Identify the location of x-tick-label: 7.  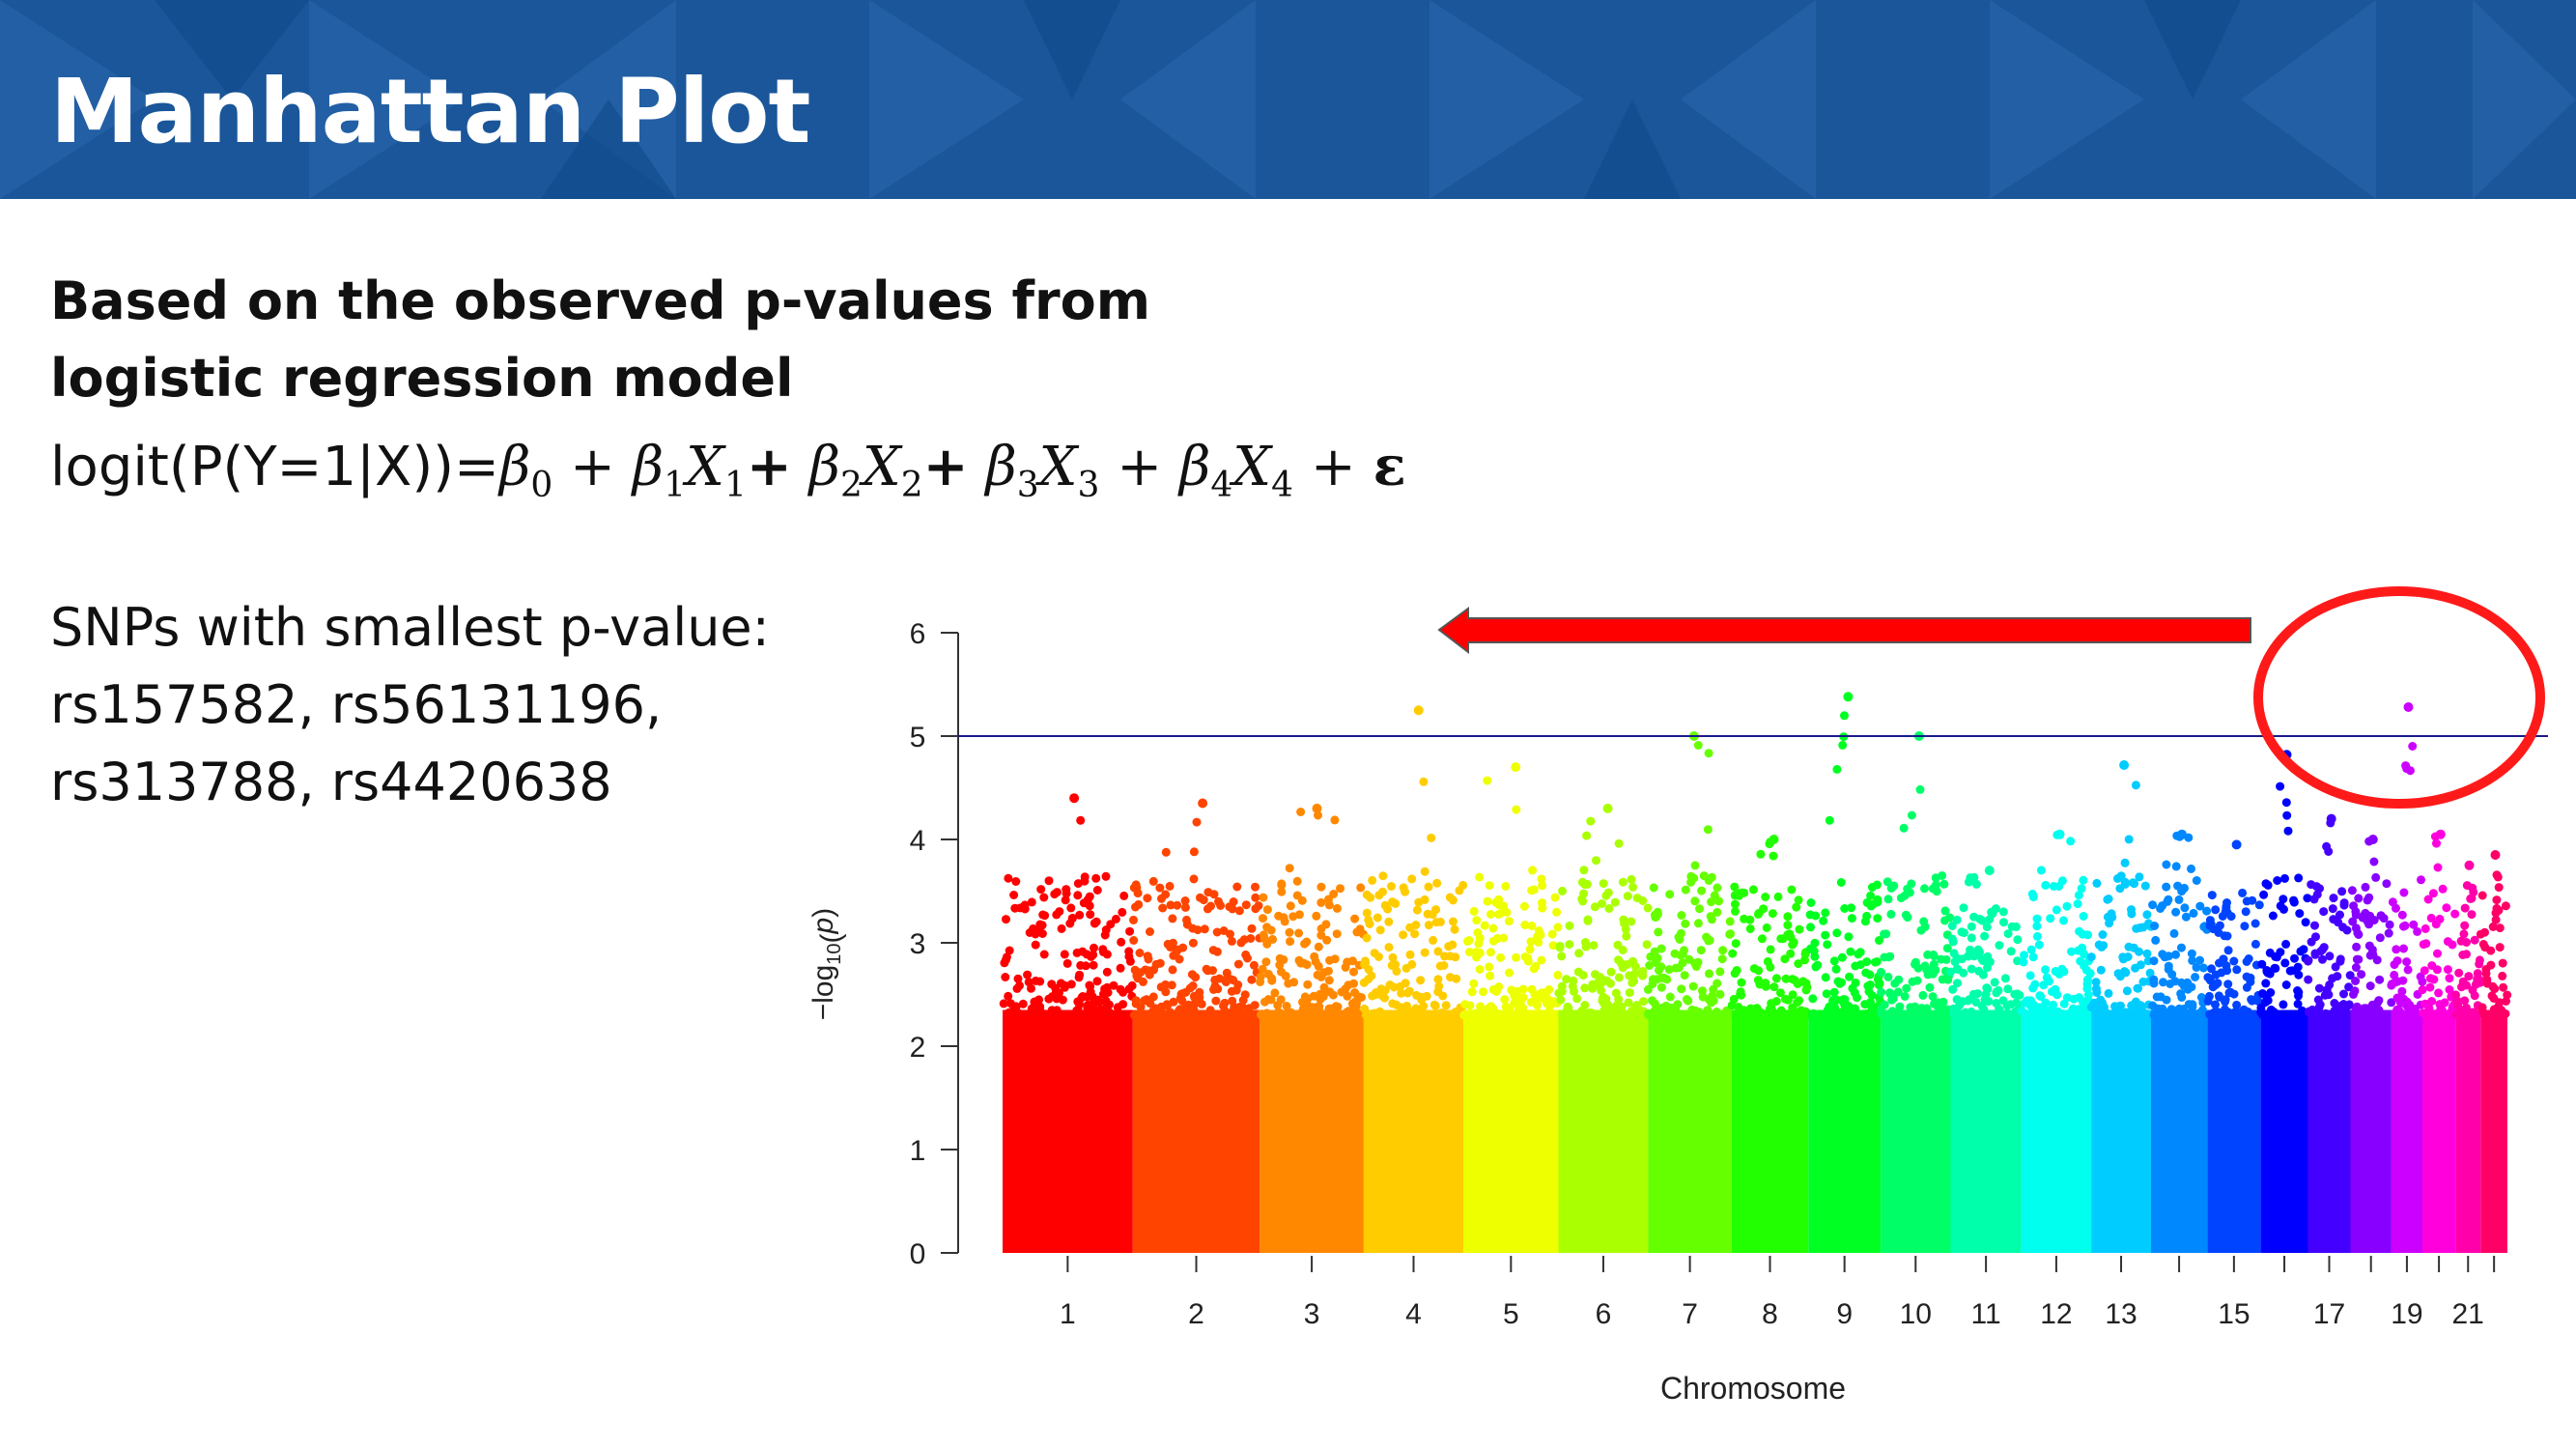
(1690, 1314).